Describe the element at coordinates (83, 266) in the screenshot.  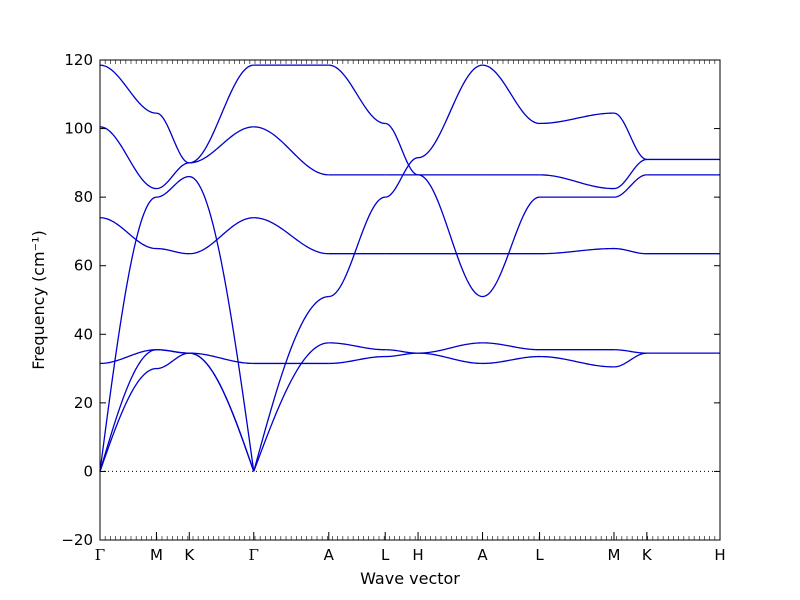
I see `y-tick-label: 60` at that location.